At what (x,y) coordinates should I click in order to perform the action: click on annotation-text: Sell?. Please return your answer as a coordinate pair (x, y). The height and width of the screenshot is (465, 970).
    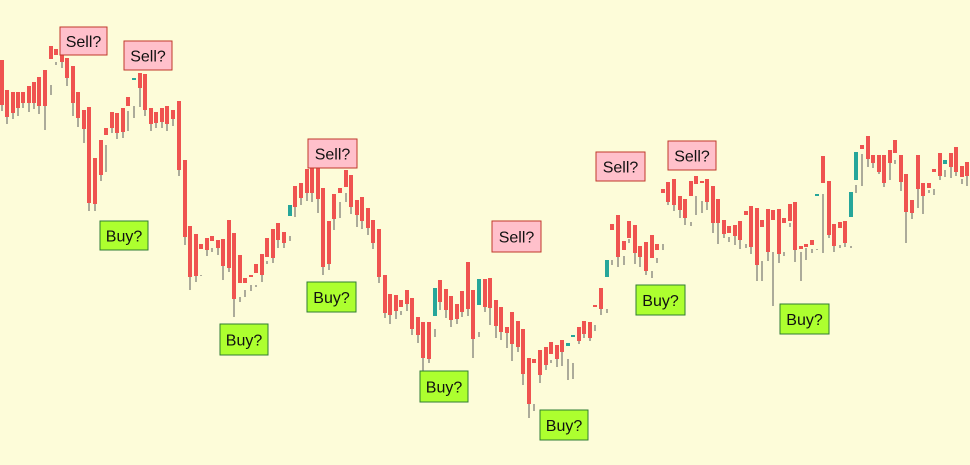
    Looking at the image, I should click on (621, 168).